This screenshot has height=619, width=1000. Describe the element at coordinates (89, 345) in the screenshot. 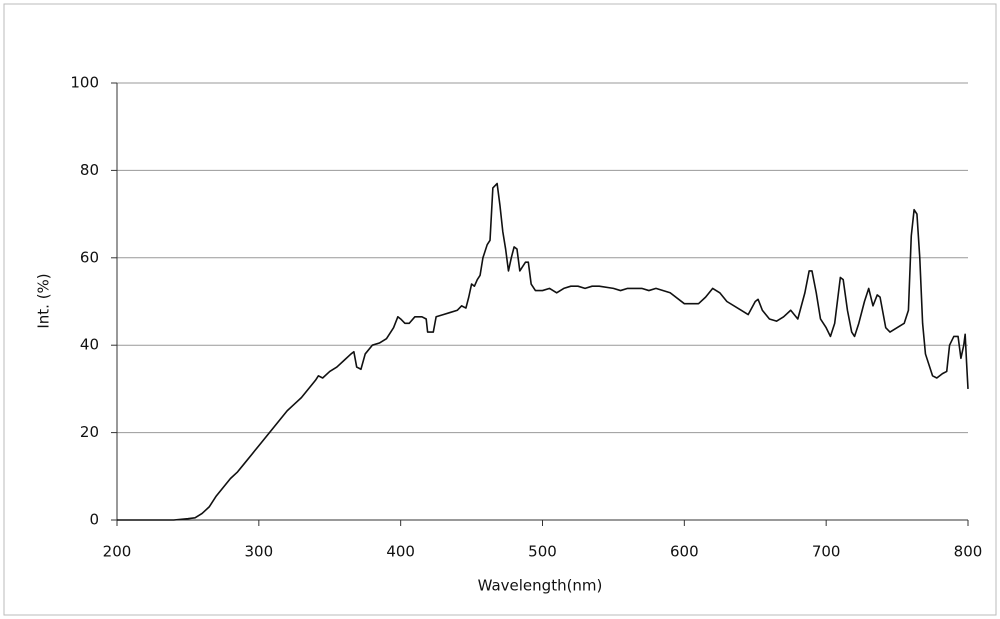

I see `y-tick-label: 40` at that location.